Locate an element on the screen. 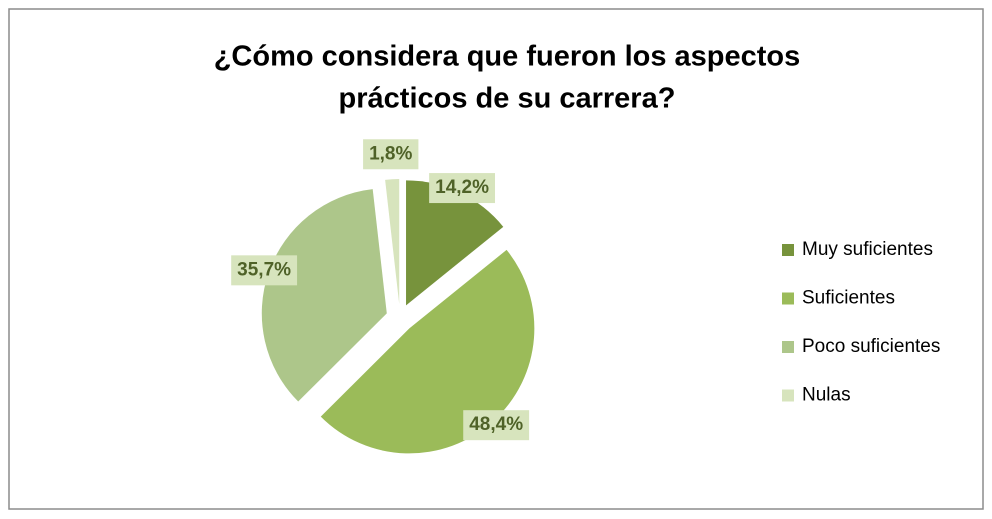 Image resolution: width=992 pixels, height=519 pixels. data-label: 35,7% is located at coordinates (264, 269).